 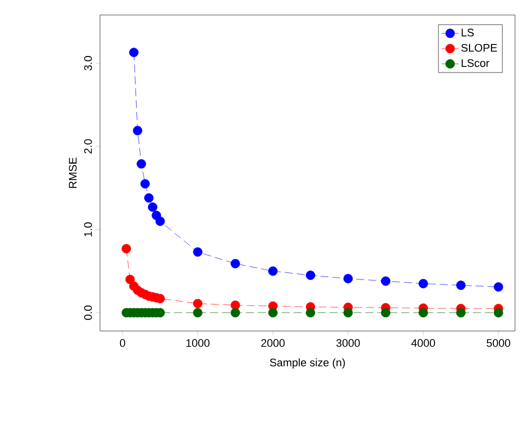 What do you see at coordinates (468, 32) in the screenshot?
I see `legend-label: LS` at bounding box center [468, 32].